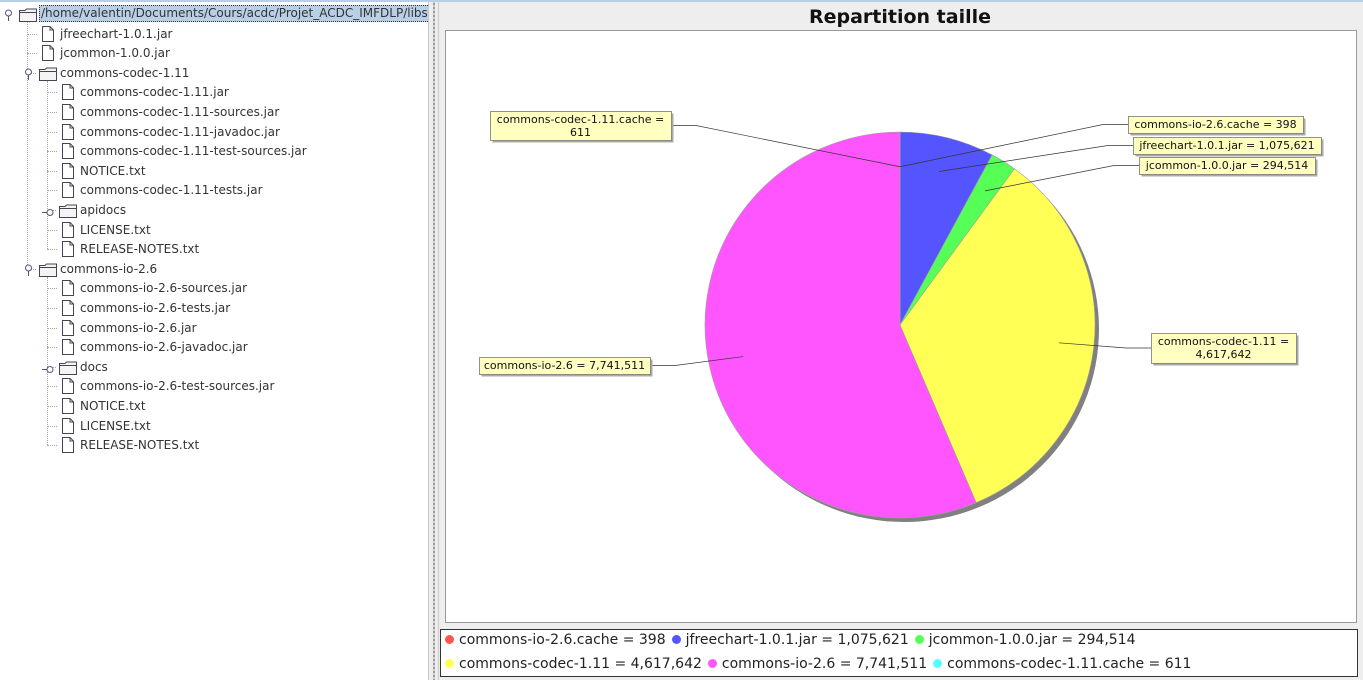 Image resolution: width=1363 pixels, height=680 pixels. I want to click on slice-label: 4,617,642, so click(1224, 354).